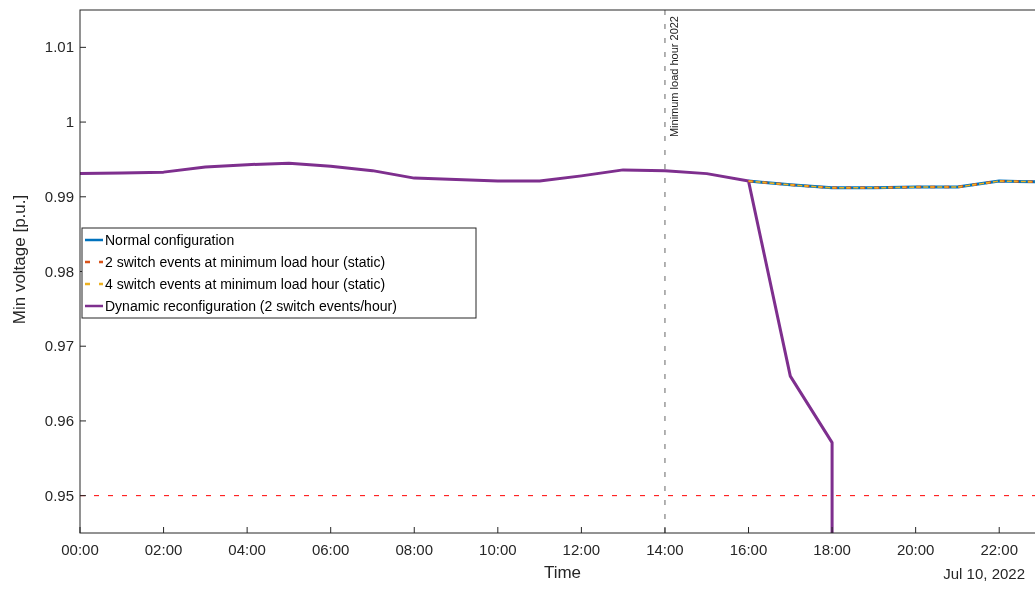  Describe the element at coordinates (498, 549) in the screenshot. I see `x-tick-label: 10:00` at that location.